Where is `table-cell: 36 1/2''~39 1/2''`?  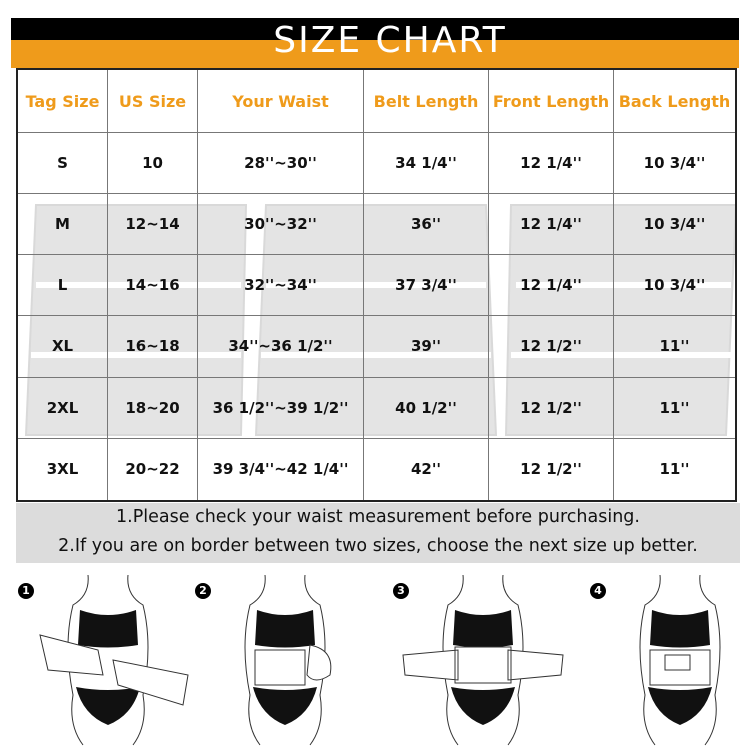
table-cell: 36 1/2''~39 1/2'' is located at coordinates (280, 407).